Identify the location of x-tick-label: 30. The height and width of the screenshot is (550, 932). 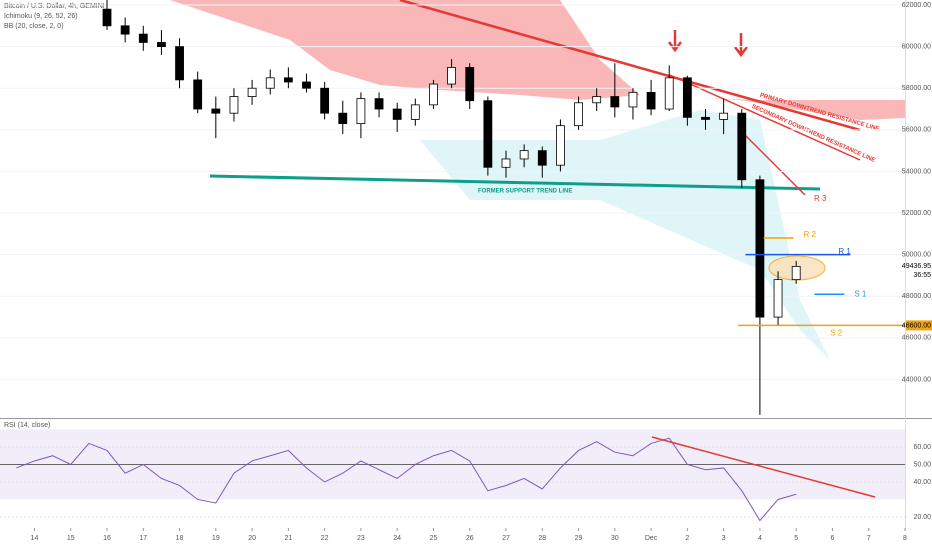
(615, 538).